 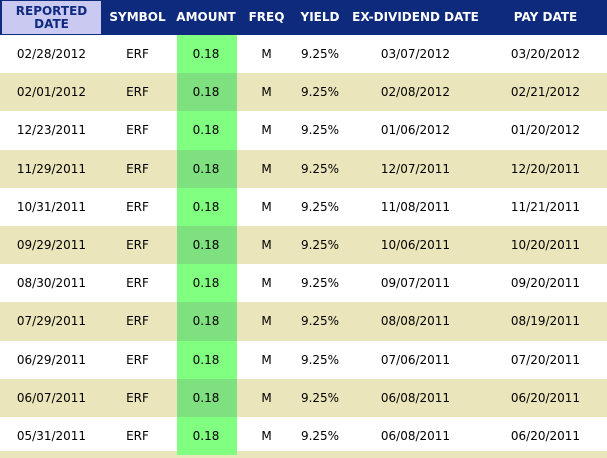 I want to click on cell: 07/06/2011, so click(x=415, y=359).